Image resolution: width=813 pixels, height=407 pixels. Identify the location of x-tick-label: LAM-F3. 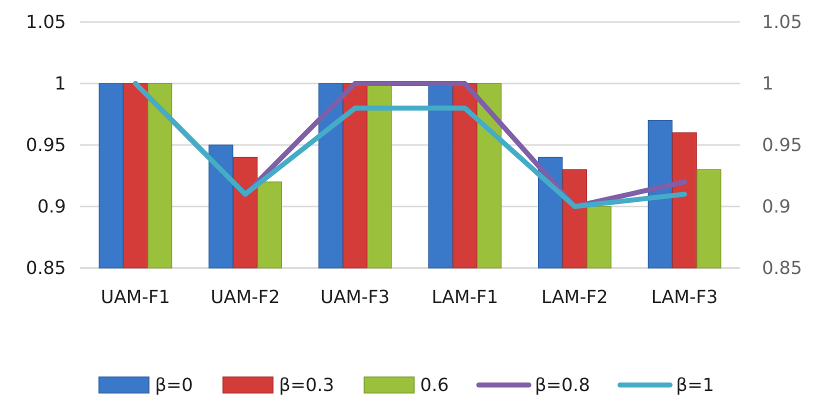
(684, 297).